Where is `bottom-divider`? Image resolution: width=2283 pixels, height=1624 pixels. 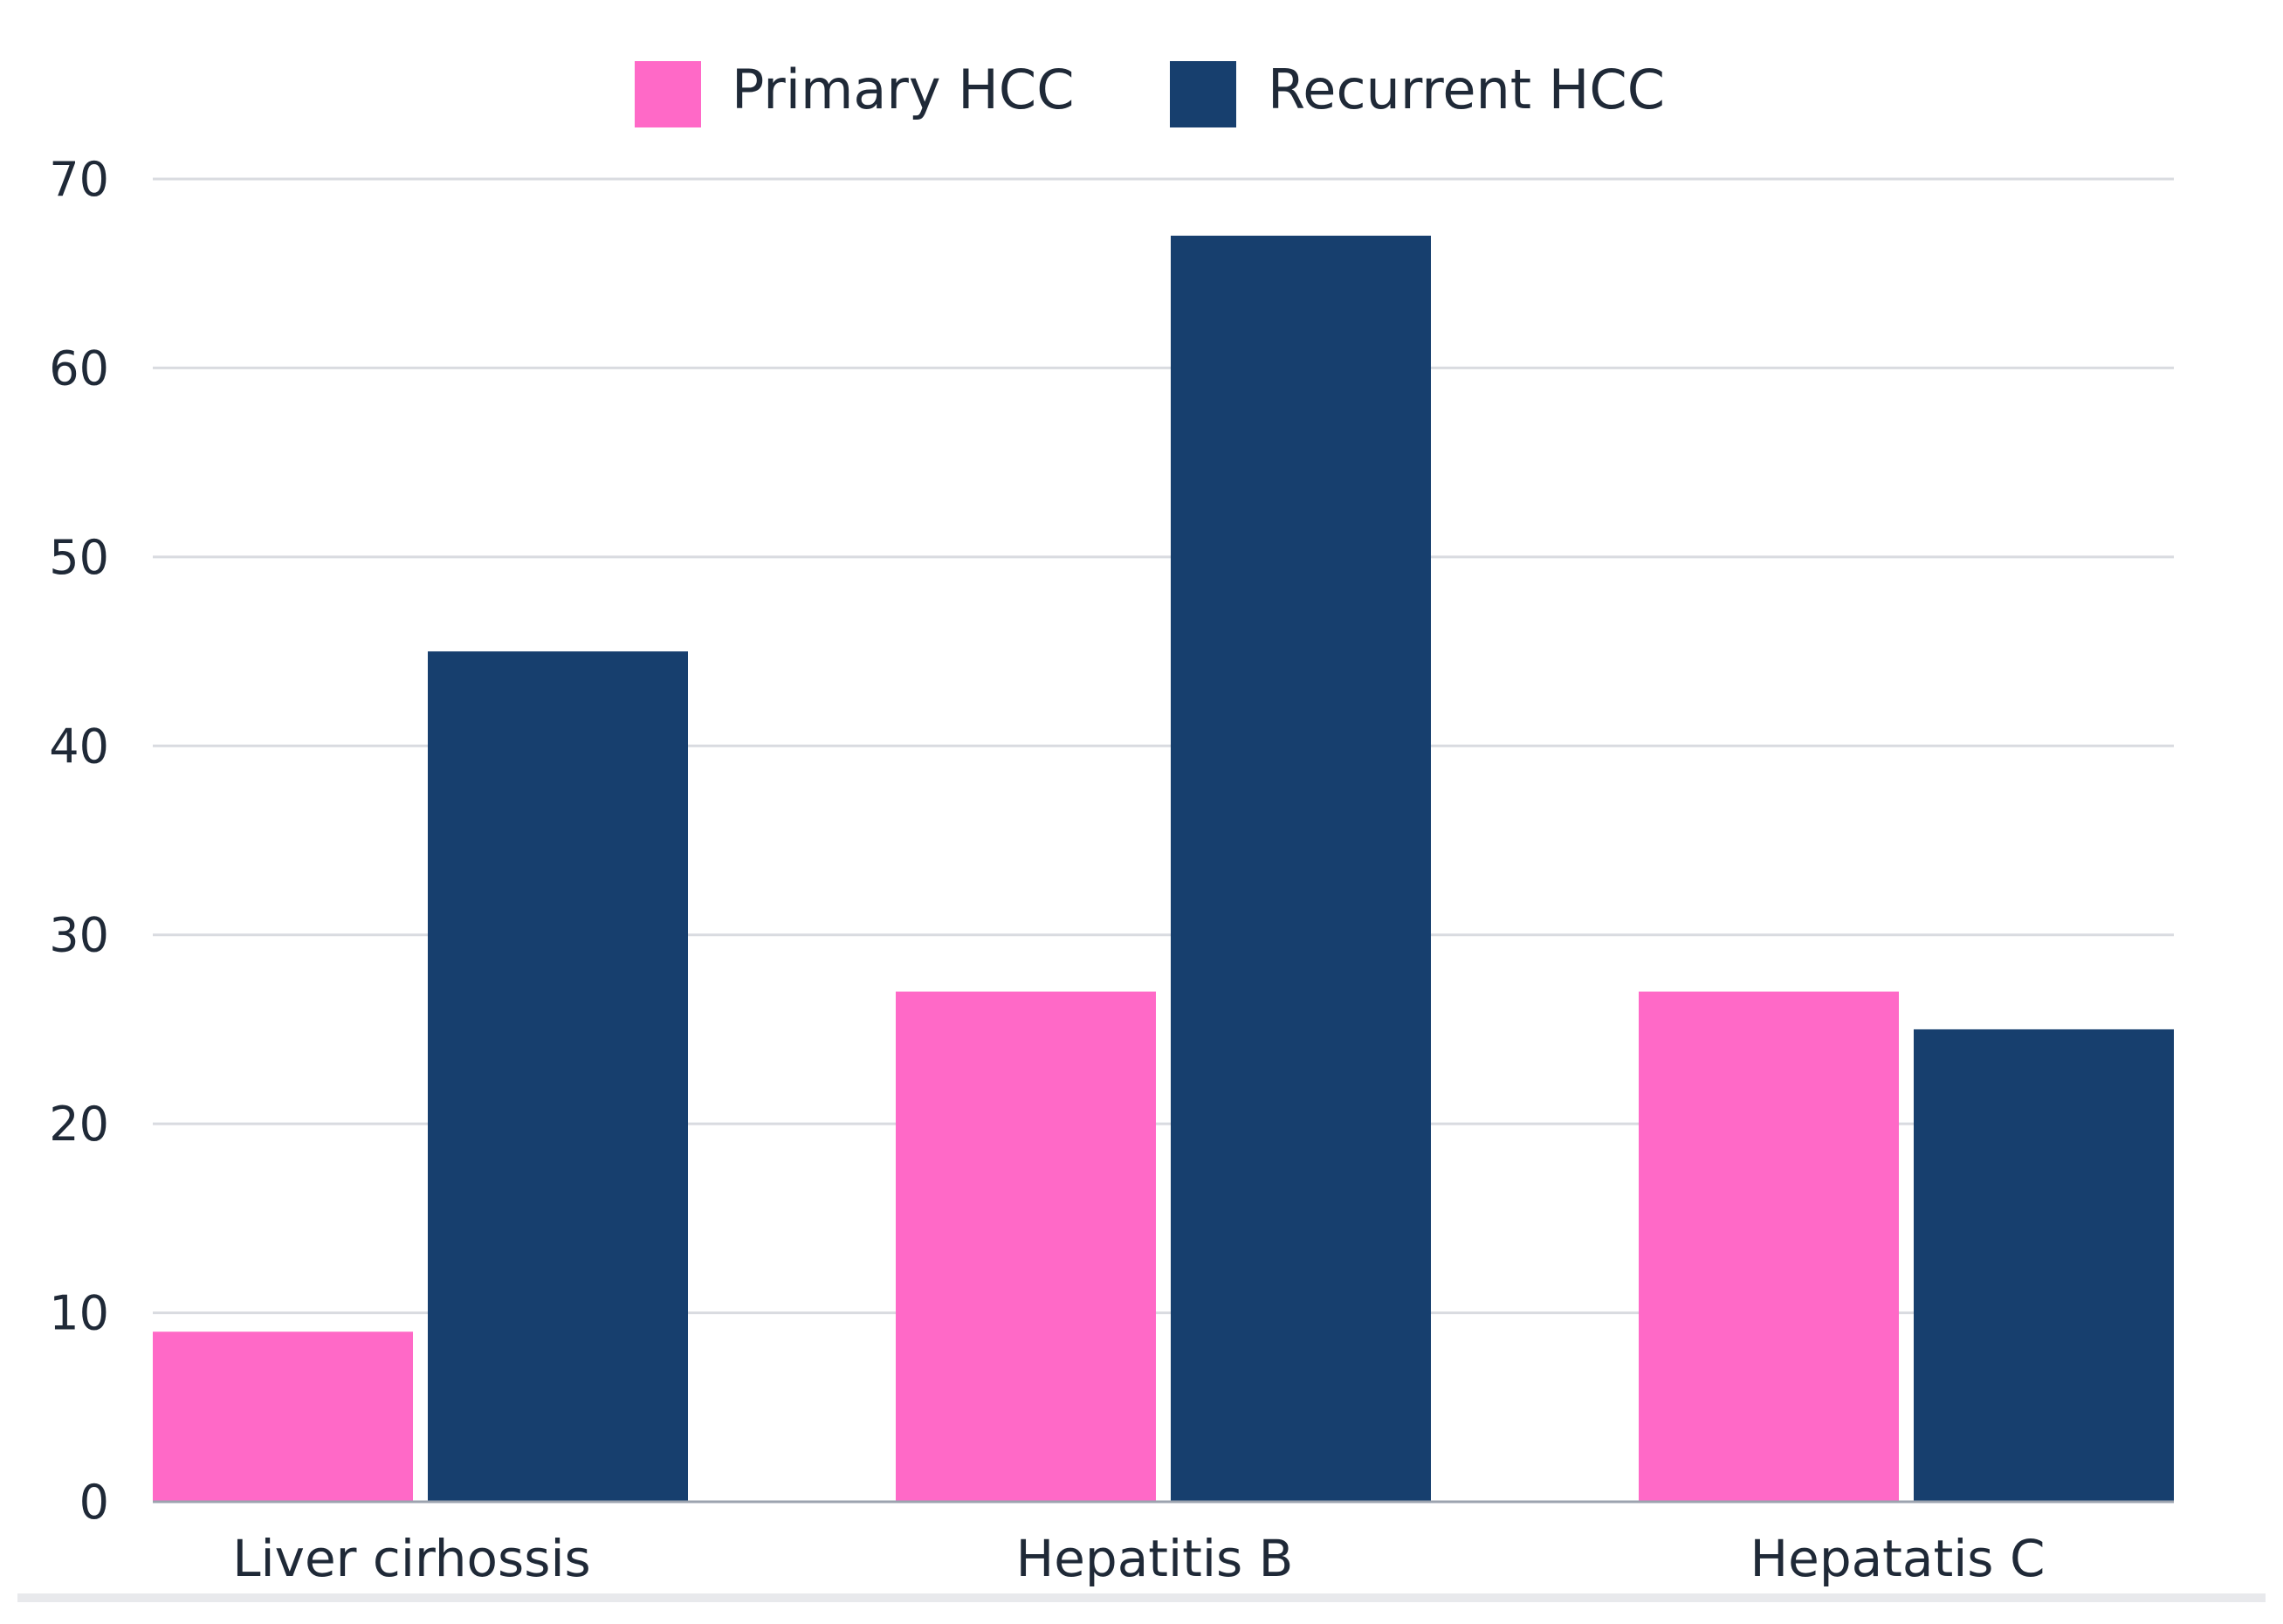 bottom-divider is located at coordinates (1141, 1598).